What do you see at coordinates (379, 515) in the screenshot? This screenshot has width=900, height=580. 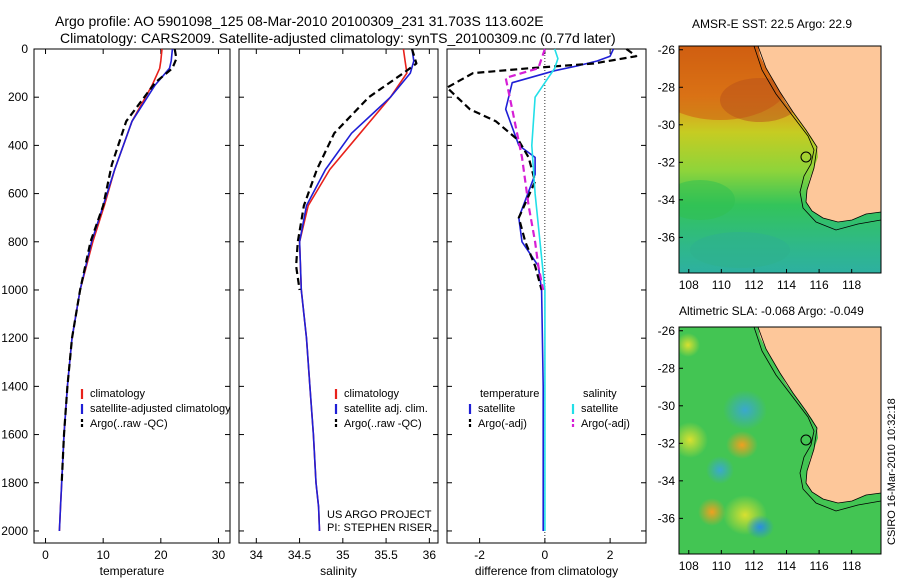 I see `project-name: US ARGO PROJECT` at bounding box center [379, 515].